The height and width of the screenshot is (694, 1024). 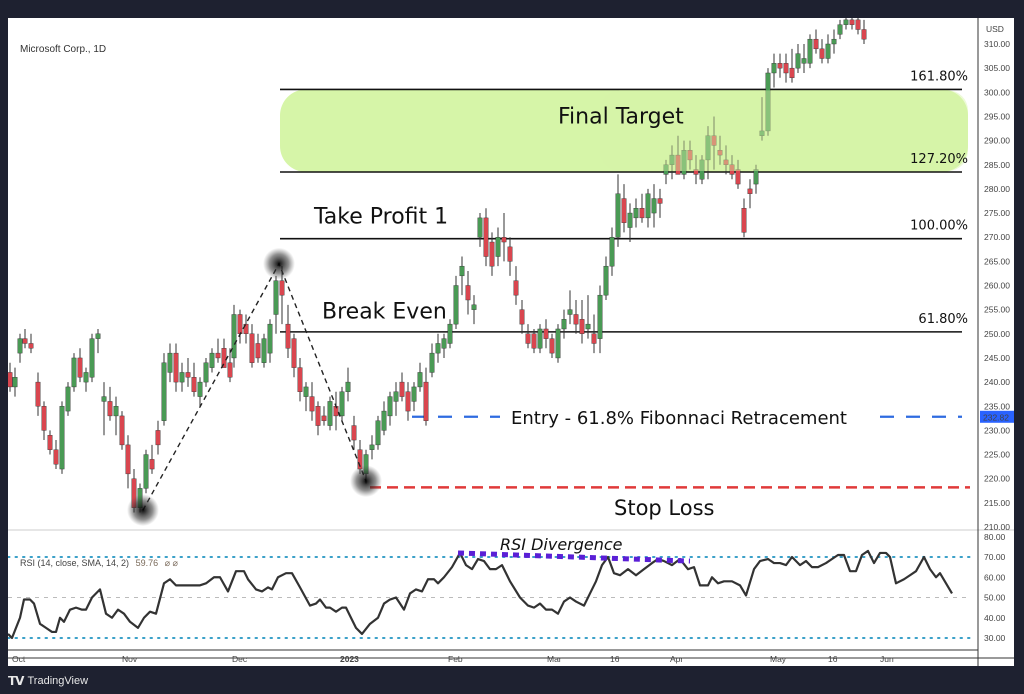 What do you see at coordinates (997, 189) in the screenshot?
I see `price-tick: 280.00` at bounding box center [997, 189].